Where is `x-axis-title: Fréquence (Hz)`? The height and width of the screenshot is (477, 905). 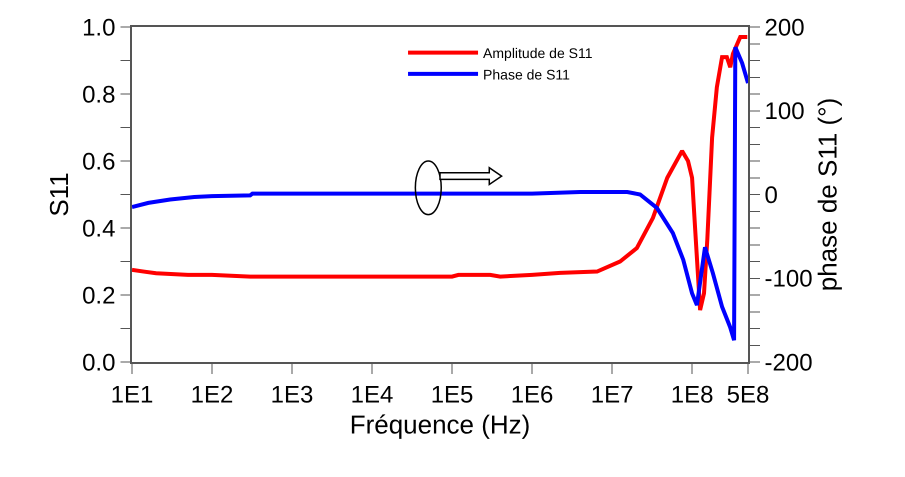 x-axis-title: Fréquence (Hz) is located at coordinates (440, 425).